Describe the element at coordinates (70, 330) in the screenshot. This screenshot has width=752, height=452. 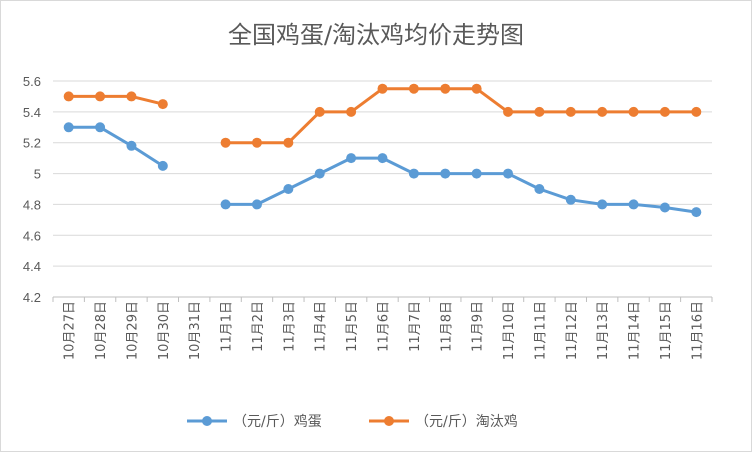
I see `x-tick-label: 10月27日` at that location.